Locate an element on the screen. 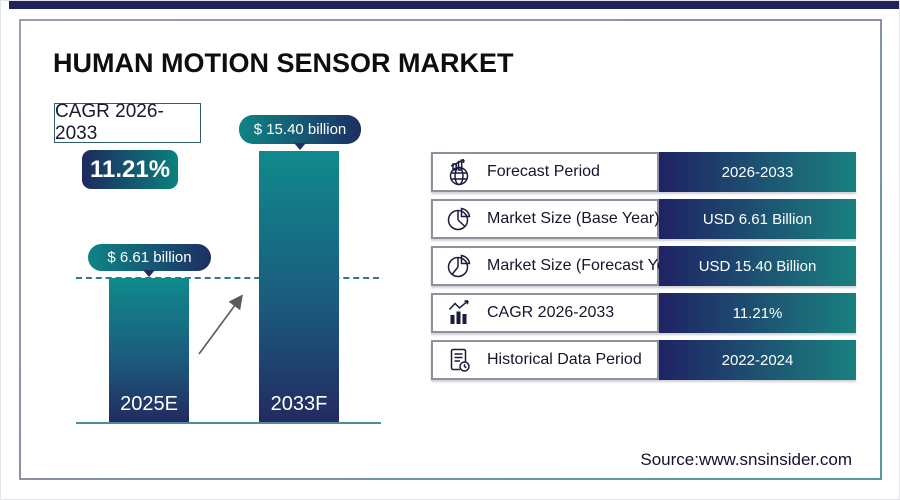 This screenshot has width=900, height=500. page-title: HUMAN MOTION SENSOR MARKET is located at coordinates (283, 63).